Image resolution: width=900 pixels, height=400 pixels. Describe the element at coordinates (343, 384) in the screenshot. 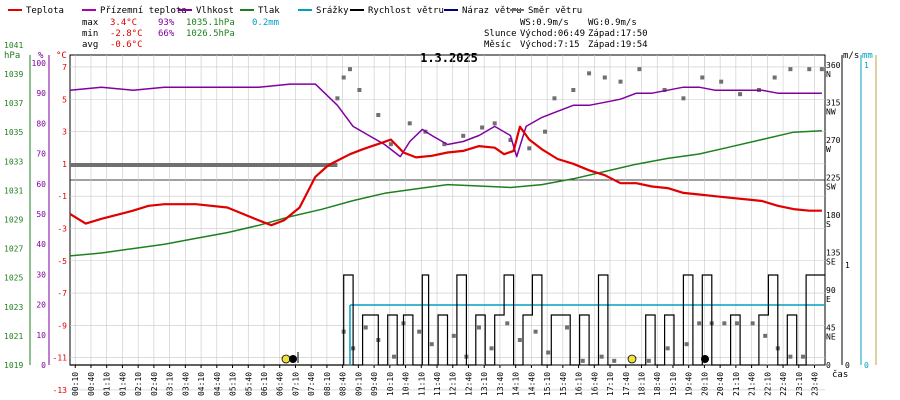

I see `x-tick-label-17: 08:40` at that location.